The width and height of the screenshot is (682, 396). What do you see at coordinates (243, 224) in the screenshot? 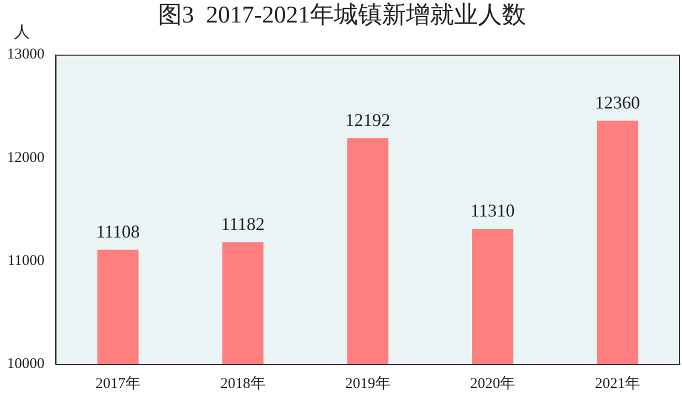
I see `data-label: 11182` at bounding box center [243, 224].